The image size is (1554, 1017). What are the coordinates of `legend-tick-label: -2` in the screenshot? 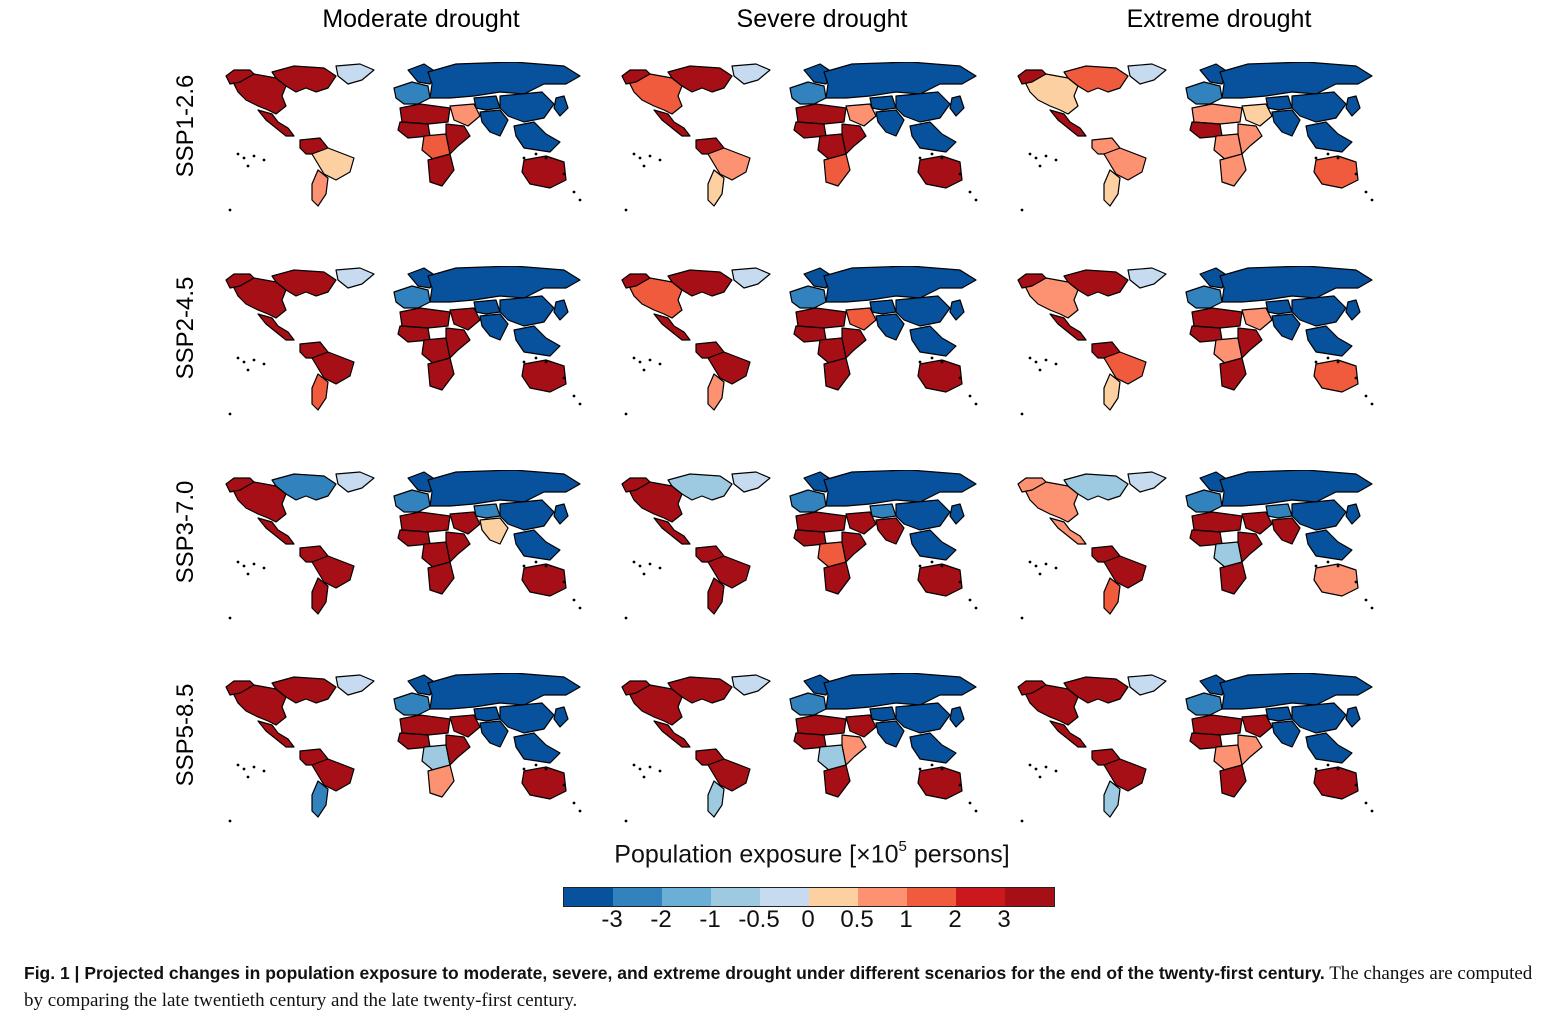 It's located at (661, 919).